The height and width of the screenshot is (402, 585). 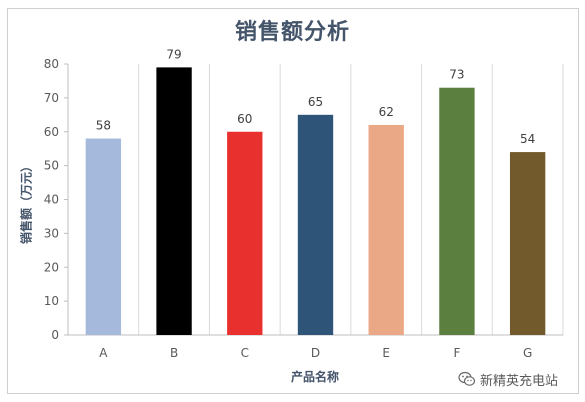 I want to click on bar-C, so click(x=245, y=233).